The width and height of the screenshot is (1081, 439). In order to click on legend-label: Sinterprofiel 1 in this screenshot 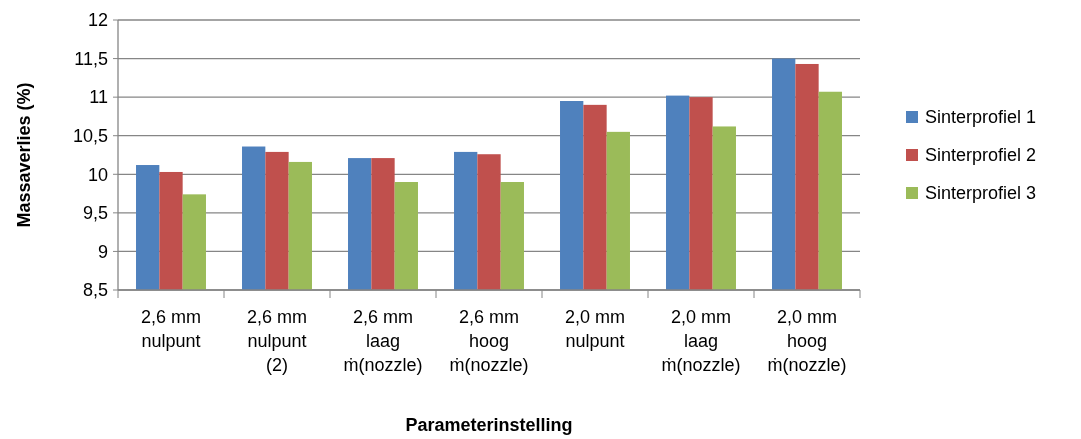, I will do `click(981, 117)`.